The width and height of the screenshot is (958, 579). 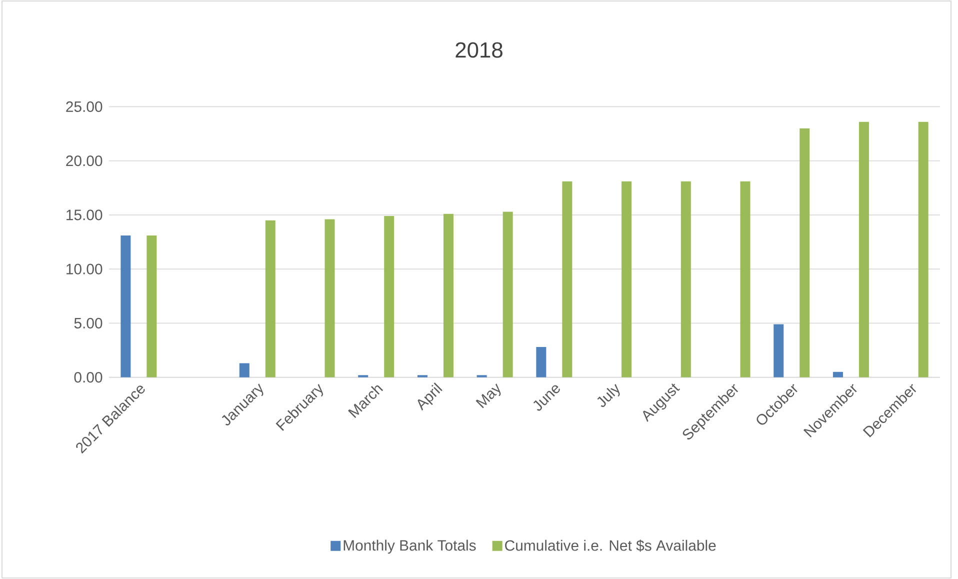 What do you see at coordinates (410, 547) in the screenshot?
I see `legend-label: Monthly Bank Totals` at bounding box center [410, 547].